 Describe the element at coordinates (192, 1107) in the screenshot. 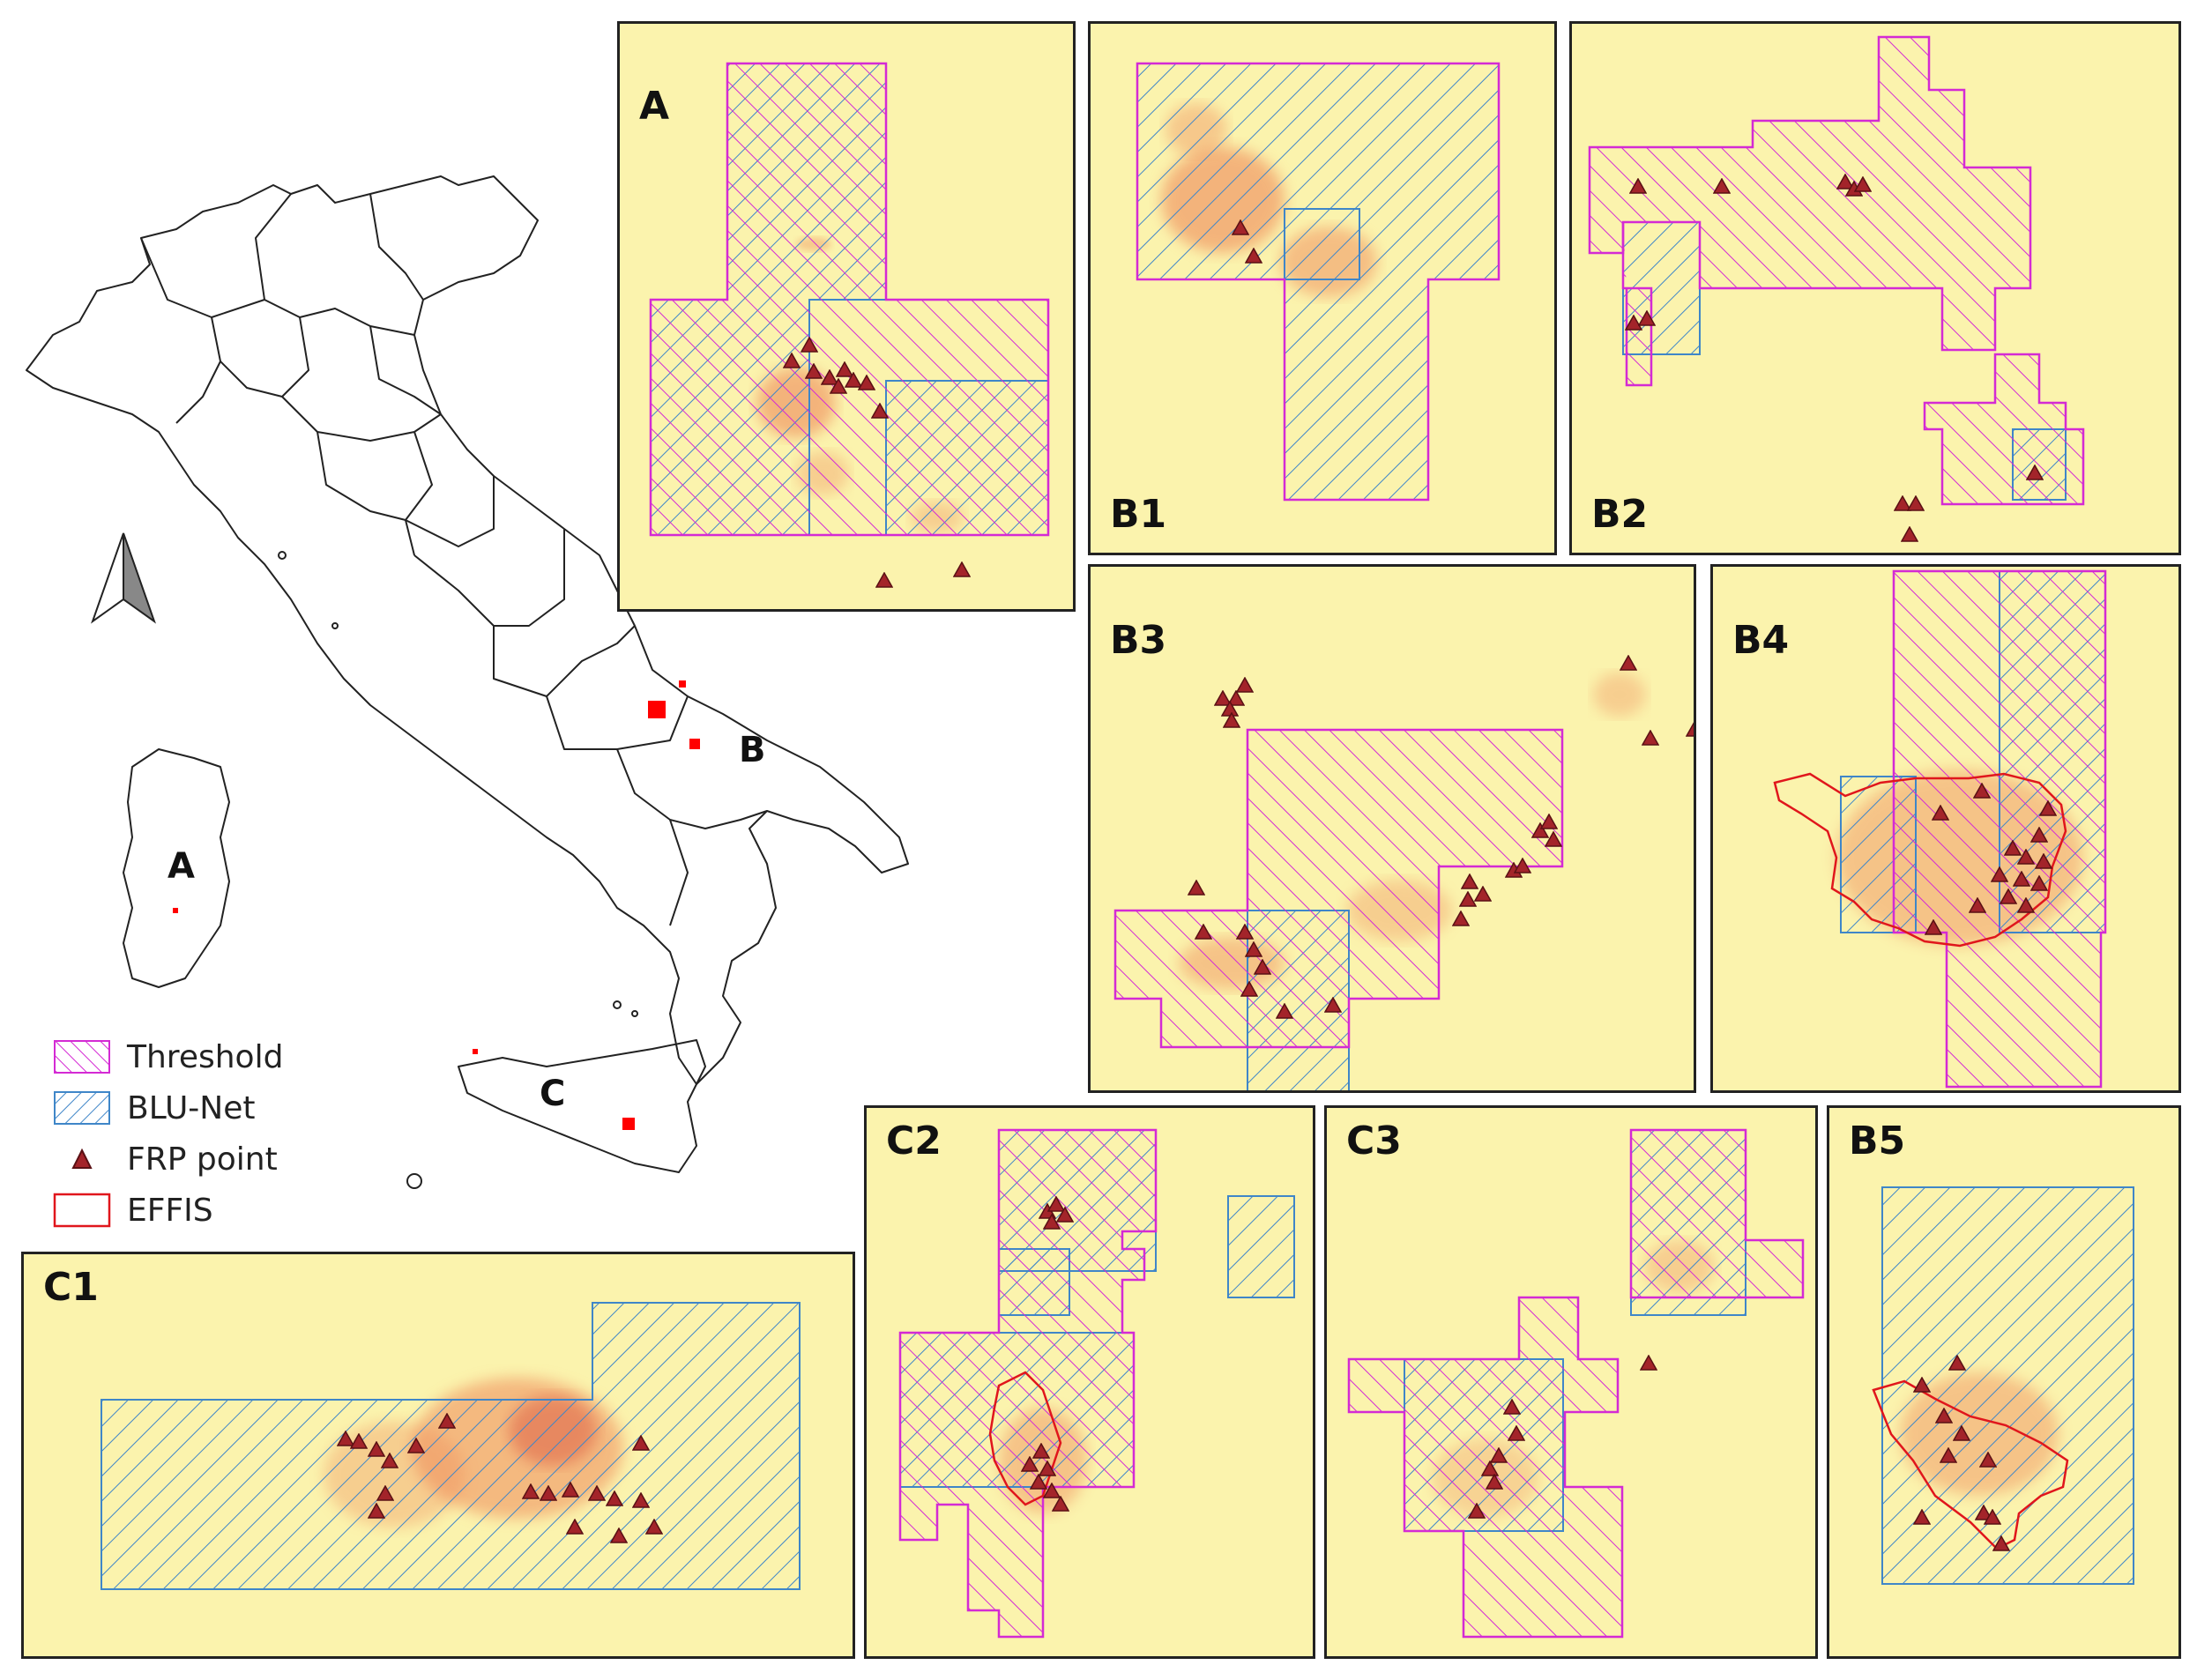

I see `legend-label: BLU-Net` at that location.